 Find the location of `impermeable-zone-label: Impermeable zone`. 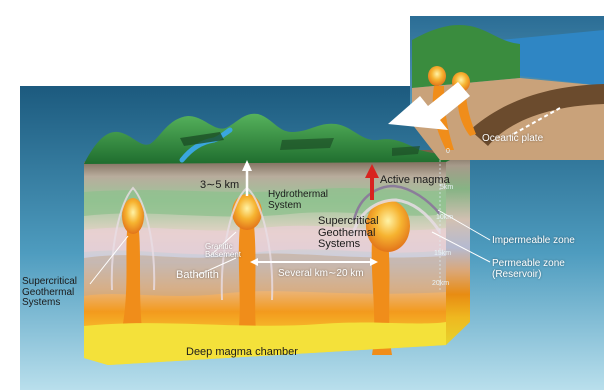

impermeable-zone-label: Impermeable zone is located at coordinates (533, 240).